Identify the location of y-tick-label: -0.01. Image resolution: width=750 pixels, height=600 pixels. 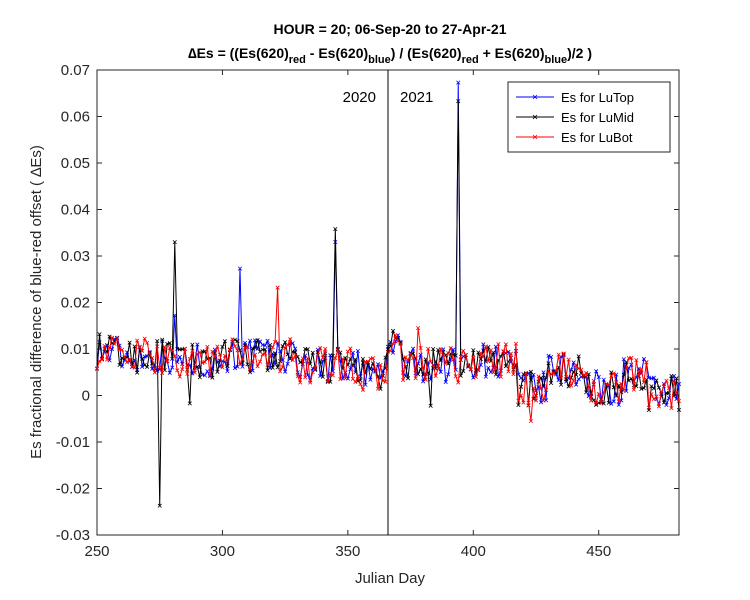
(73, 442).